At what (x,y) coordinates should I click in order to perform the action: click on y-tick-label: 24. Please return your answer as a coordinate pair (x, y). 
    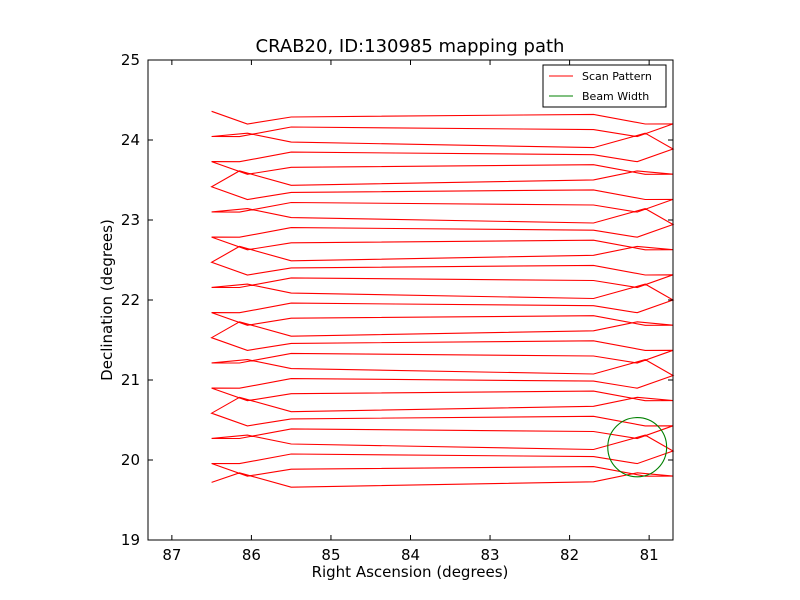
    Looking at the image, I should click on (130, 140).